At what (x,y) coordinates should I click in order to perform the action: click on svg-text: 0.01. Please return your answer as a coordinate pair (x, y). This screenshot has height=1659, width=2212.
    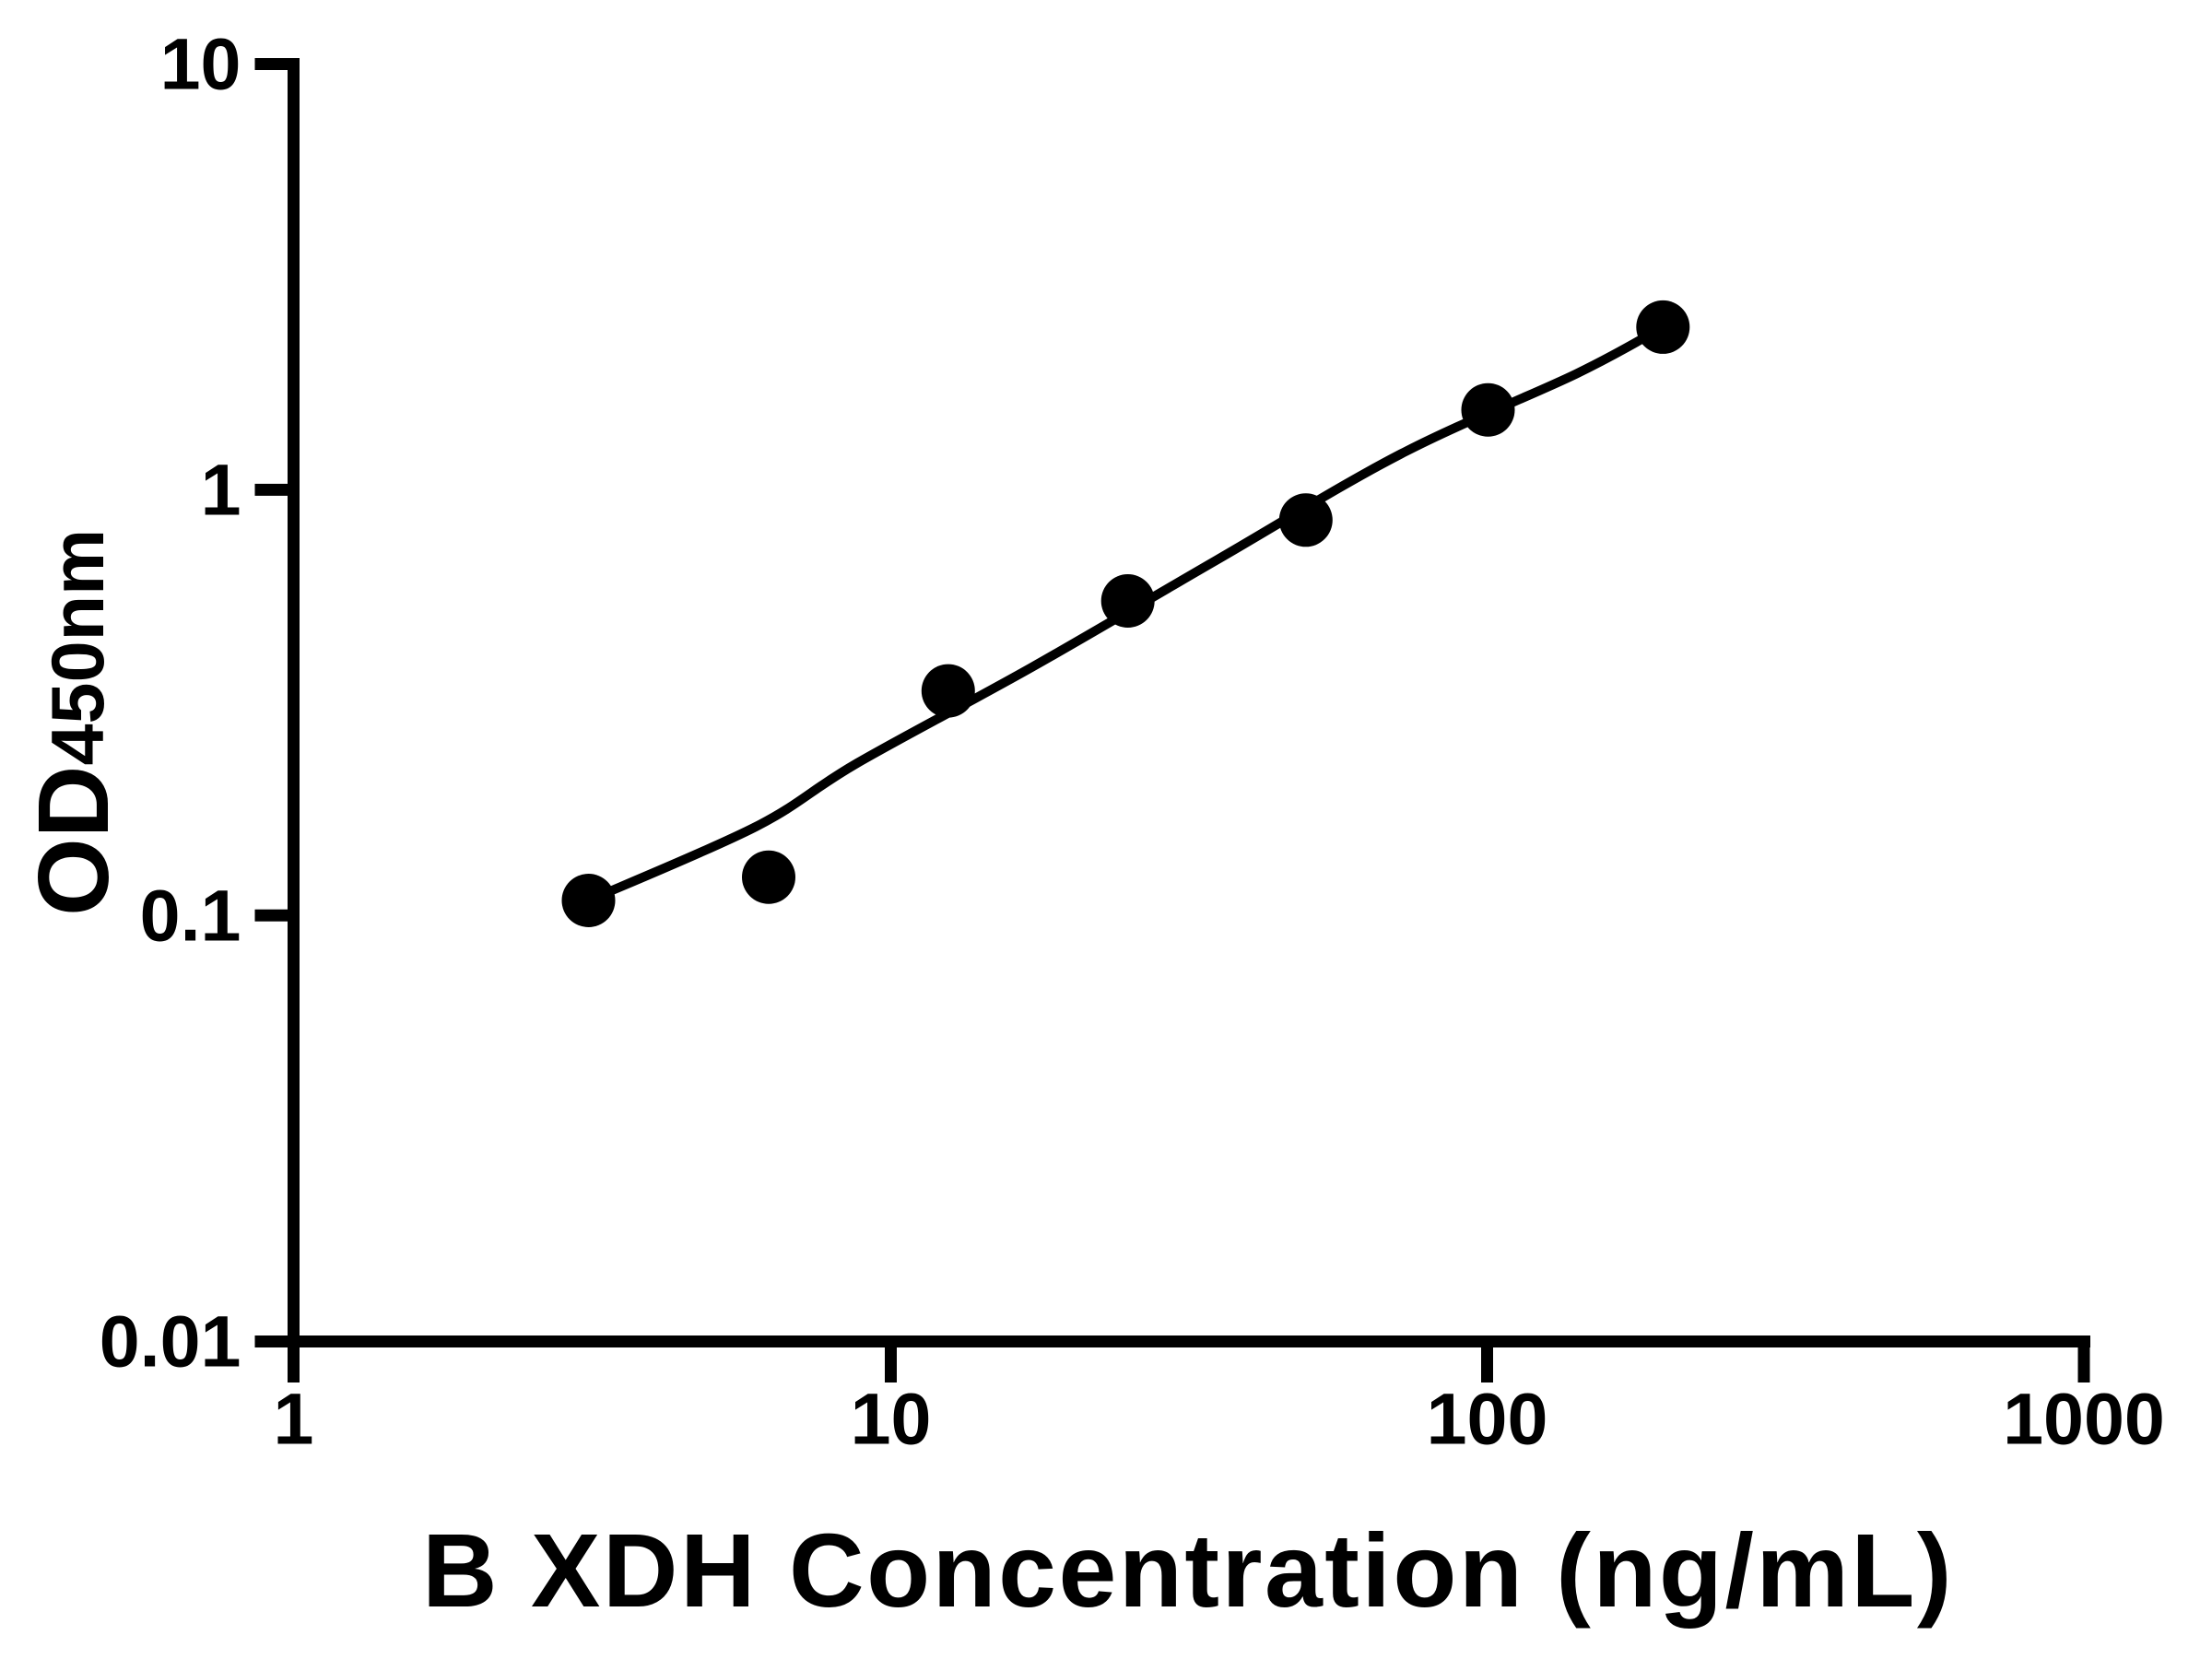
    Looking at the image, I should click on (170, 1341).